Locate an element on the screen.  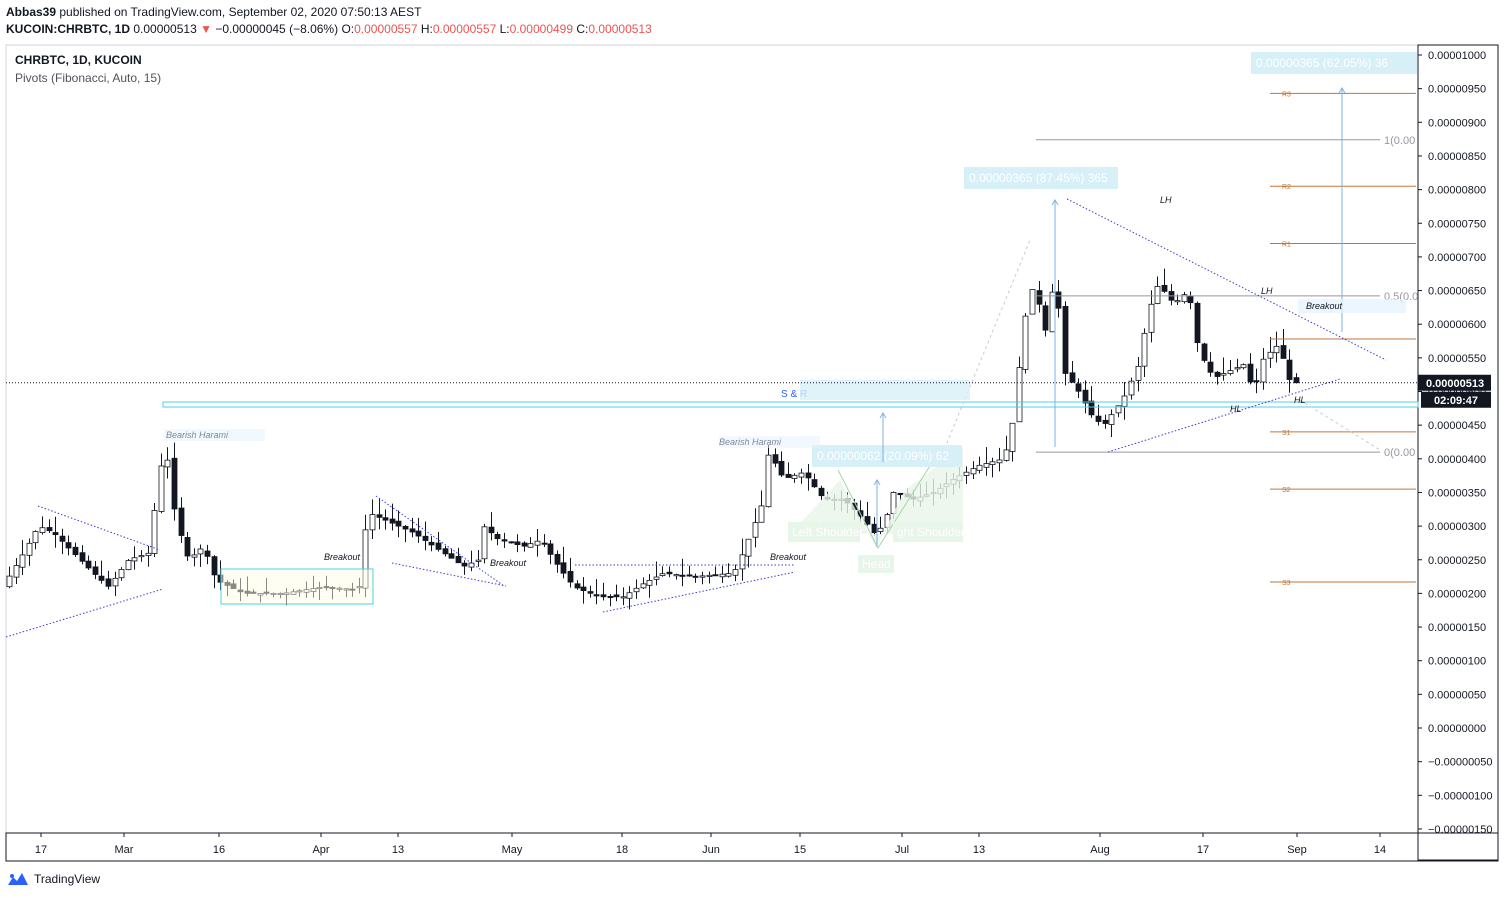
measure-arrow-3-head is located at coordinates (1342, 90).